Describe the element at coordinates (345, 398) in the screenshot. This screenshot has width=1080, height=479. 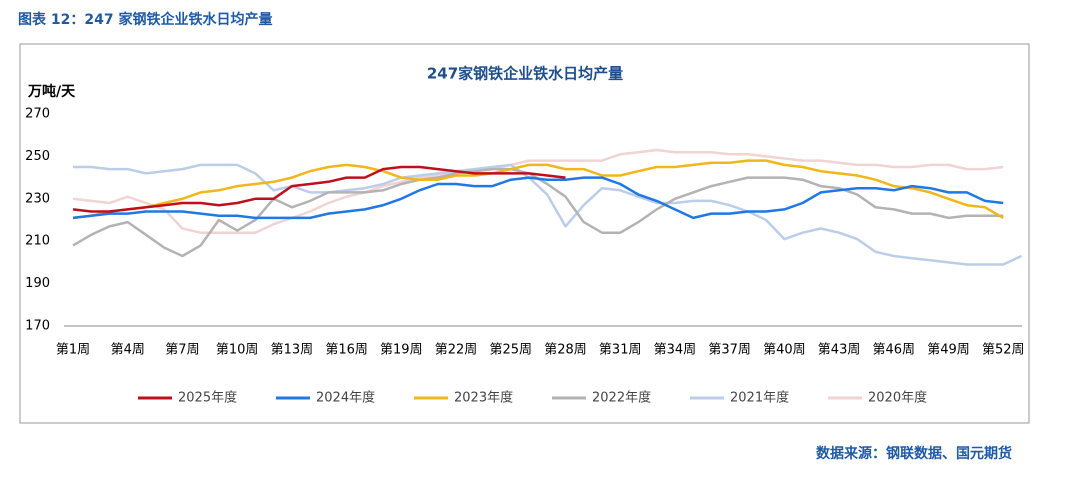
I see `legend-label: 2024年度` at that location.